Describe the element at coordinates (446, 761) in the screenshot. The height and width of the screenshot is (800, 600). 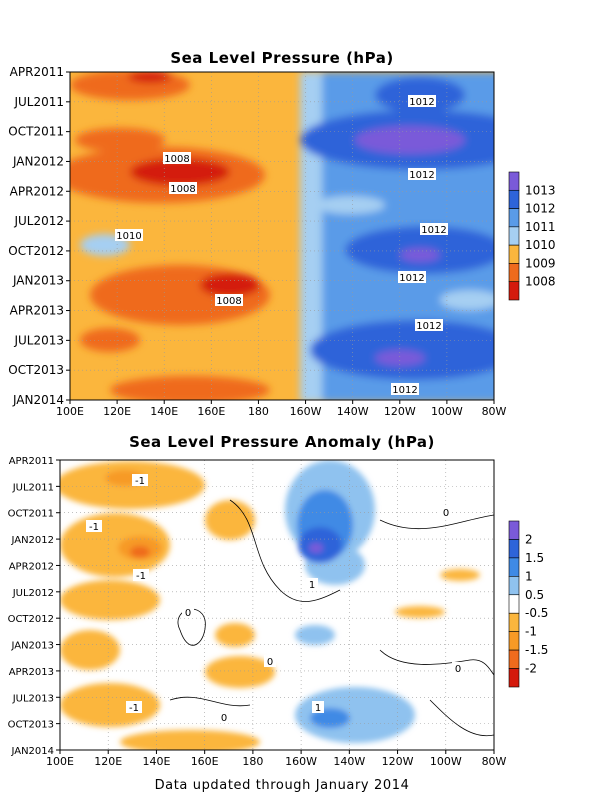
I see `bottom-x-tick-label: 100W` at that location.